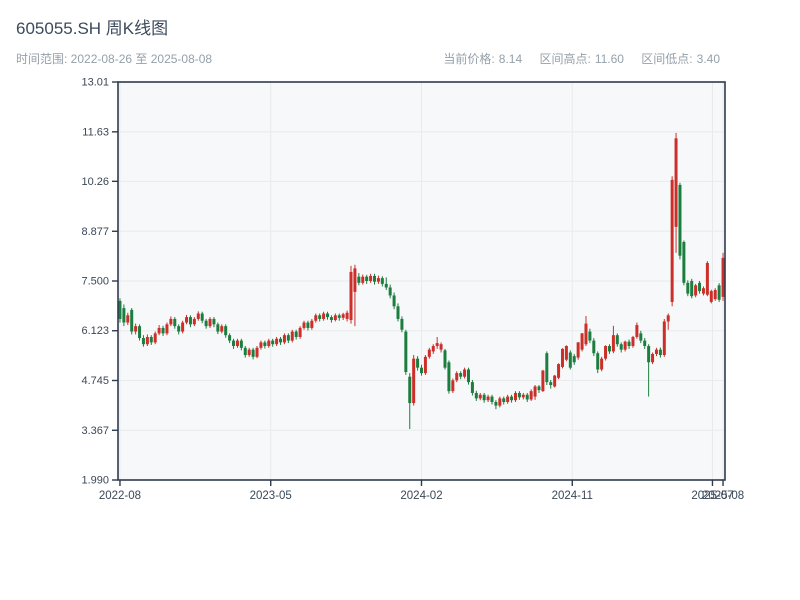 This screenshot has height=600, width=800. I want to click on time-range-label: 时间范围: 2022-08-26 至 2025-08-08, so click(114, 59).